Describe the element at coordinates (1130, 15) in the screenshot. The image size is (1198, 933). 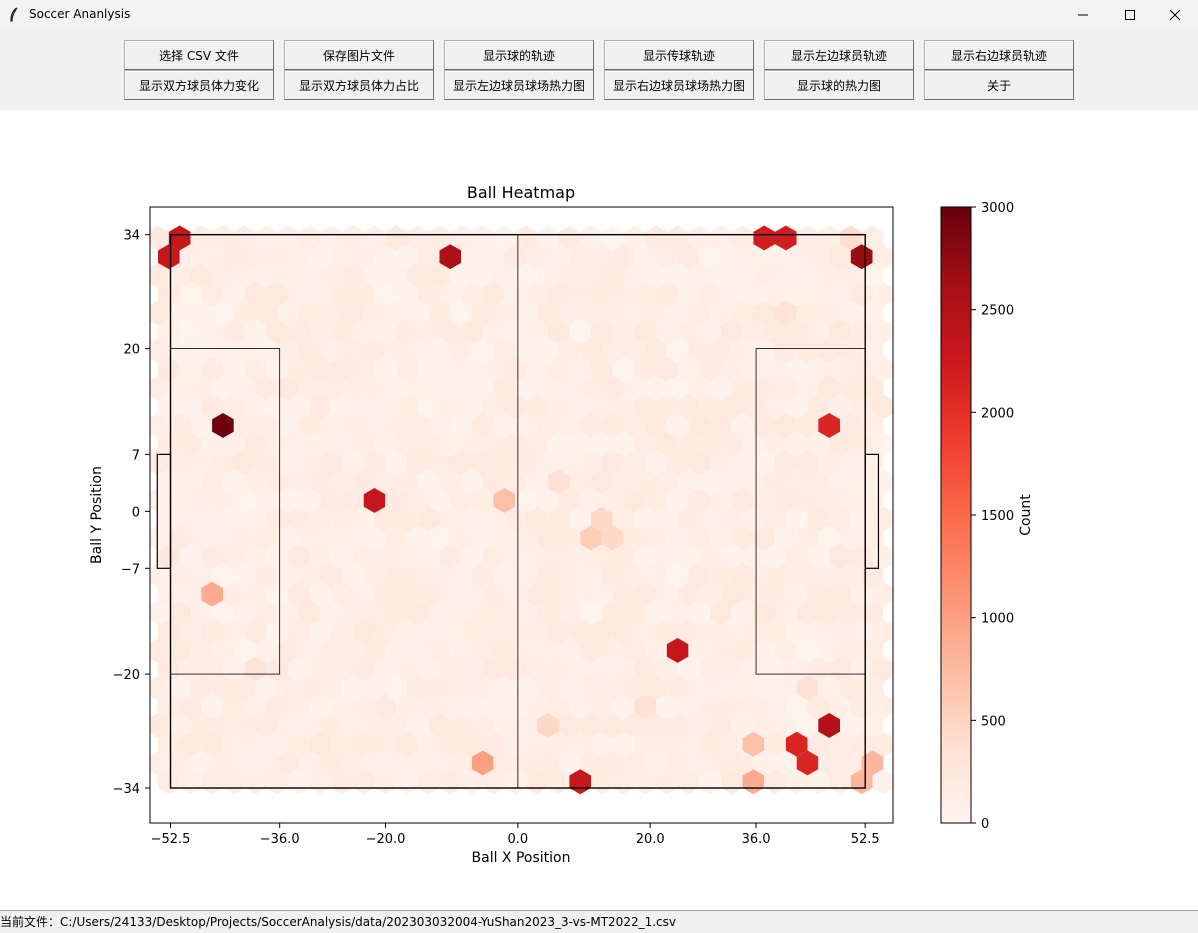
I see `maximize-button` at that location.